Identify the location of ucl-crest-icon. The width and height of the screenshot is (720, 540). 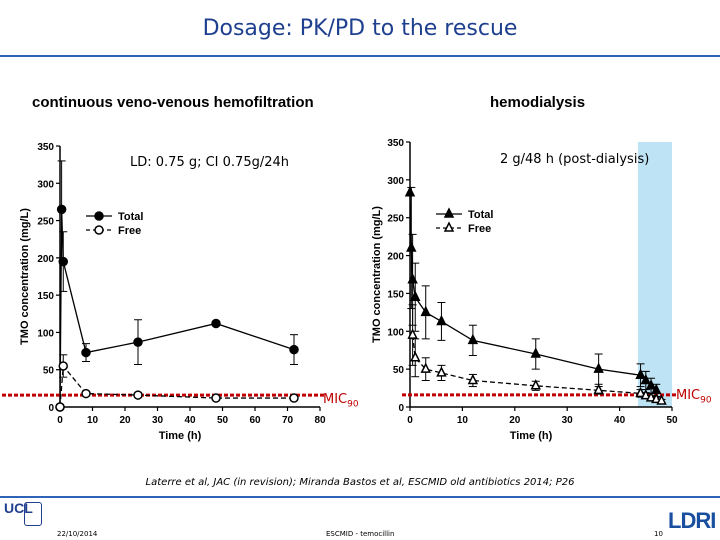
(33, 514).